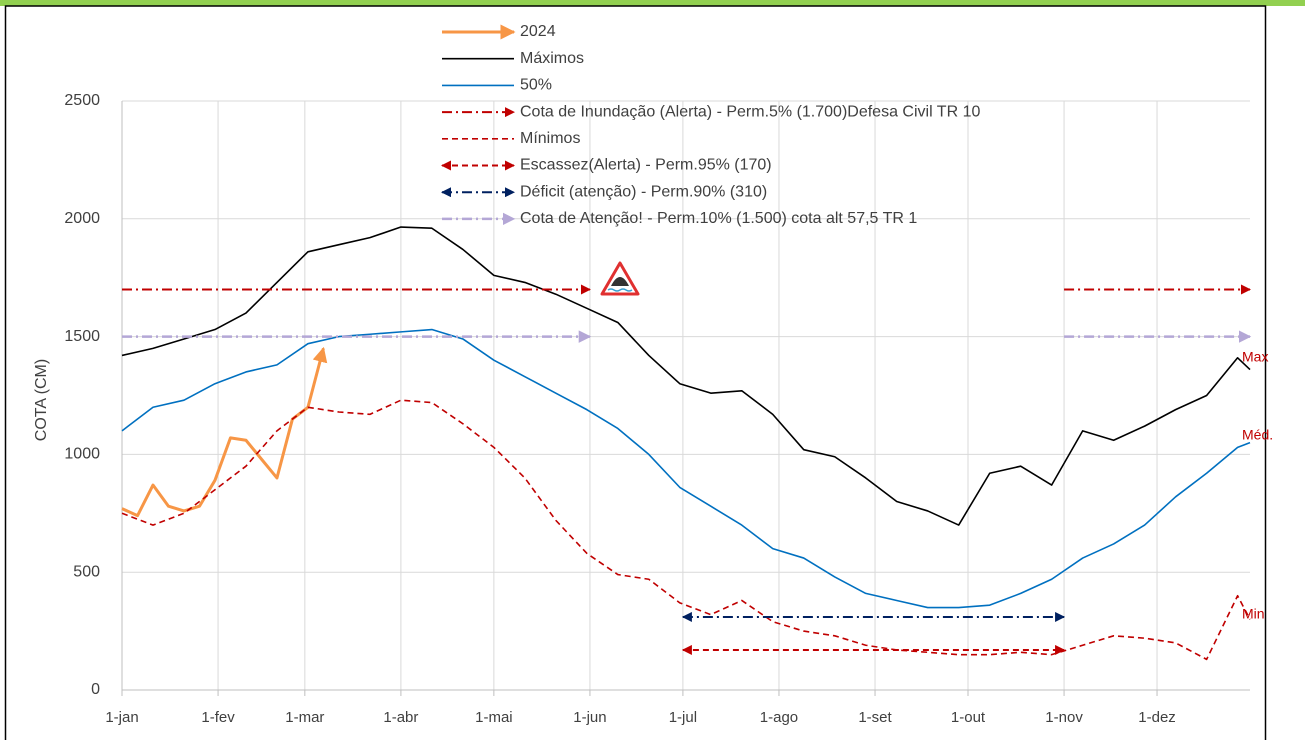 This screenshot has width=1305, height=745. Describe the element at coordinates (82, 336) in the screenshot. I see `y-tick-label: 1500` at that location.